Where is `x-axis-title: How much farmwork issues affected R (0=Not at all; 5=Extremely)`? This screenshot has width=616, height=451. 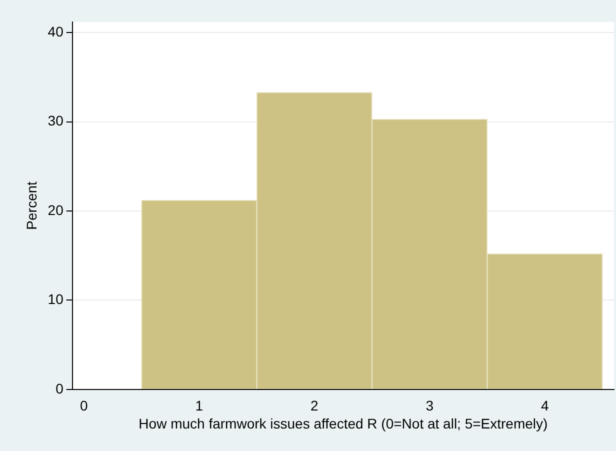
x-axis-title: How much farmwork issues affected R (0=Not at all; 5=Extremely) is located at coordinates (343, 423).